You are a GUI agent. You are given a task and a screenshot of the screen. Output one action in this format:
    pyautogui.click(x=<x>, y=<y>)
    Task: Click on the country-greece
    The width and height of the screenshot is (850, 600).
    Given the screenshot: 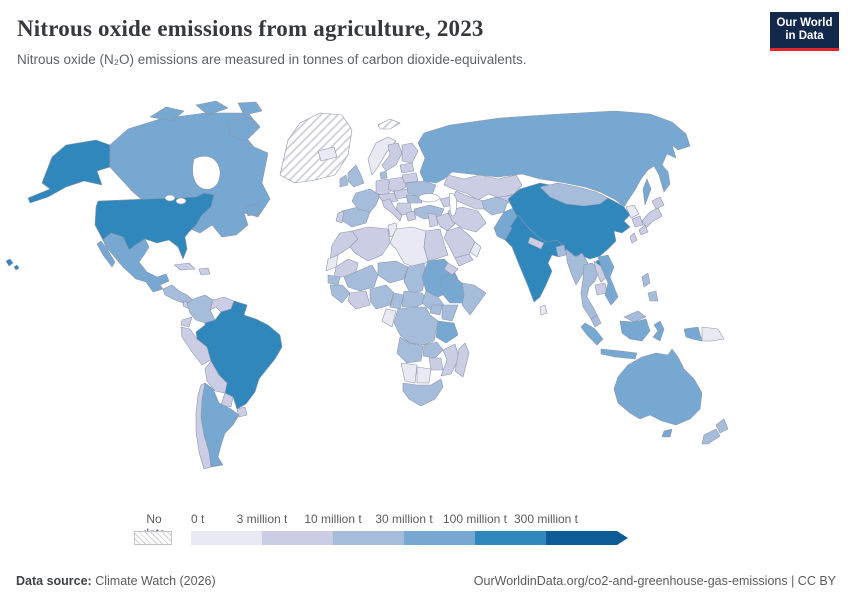 What is the action you would take?
    pyautogui.click(x=411, y=216)
    